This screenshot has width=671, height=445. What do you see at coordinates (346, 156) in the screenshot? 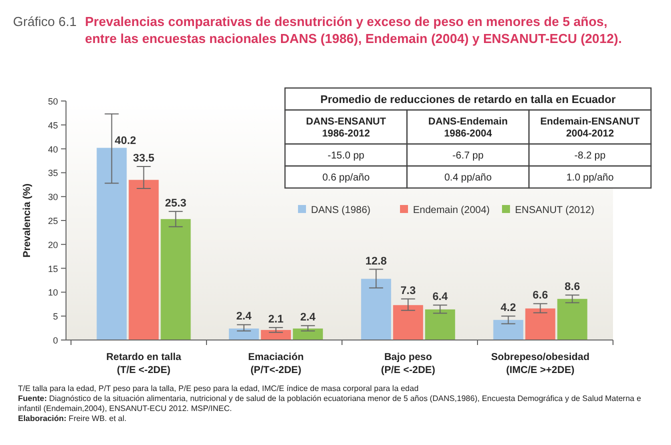
I see `annotation: -15.0 pp` at bounding box center [346, 156].